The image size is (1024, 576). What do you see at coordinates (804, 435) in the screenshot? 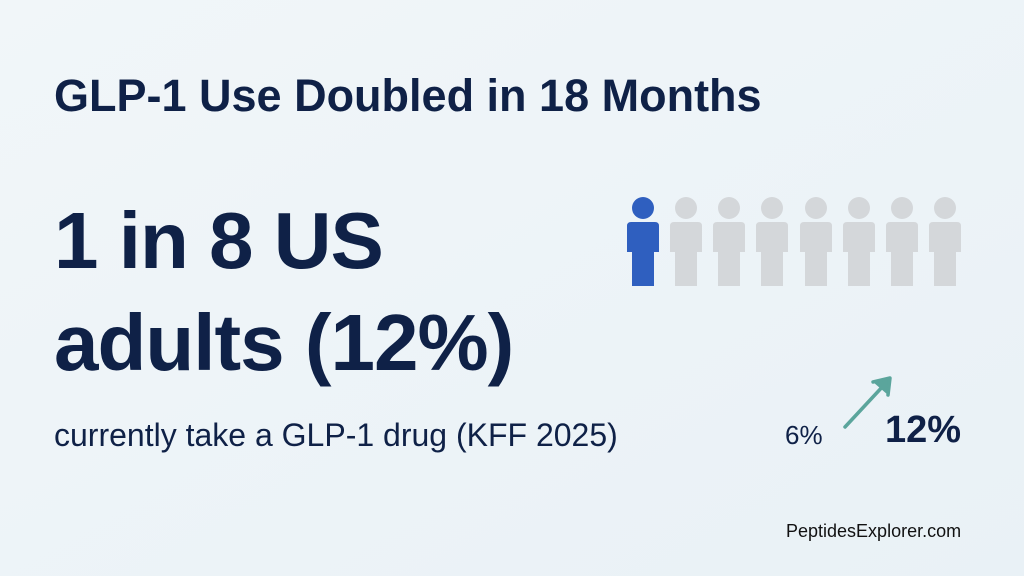
I see `change-from: 6%` at bounding box center [804, 435].